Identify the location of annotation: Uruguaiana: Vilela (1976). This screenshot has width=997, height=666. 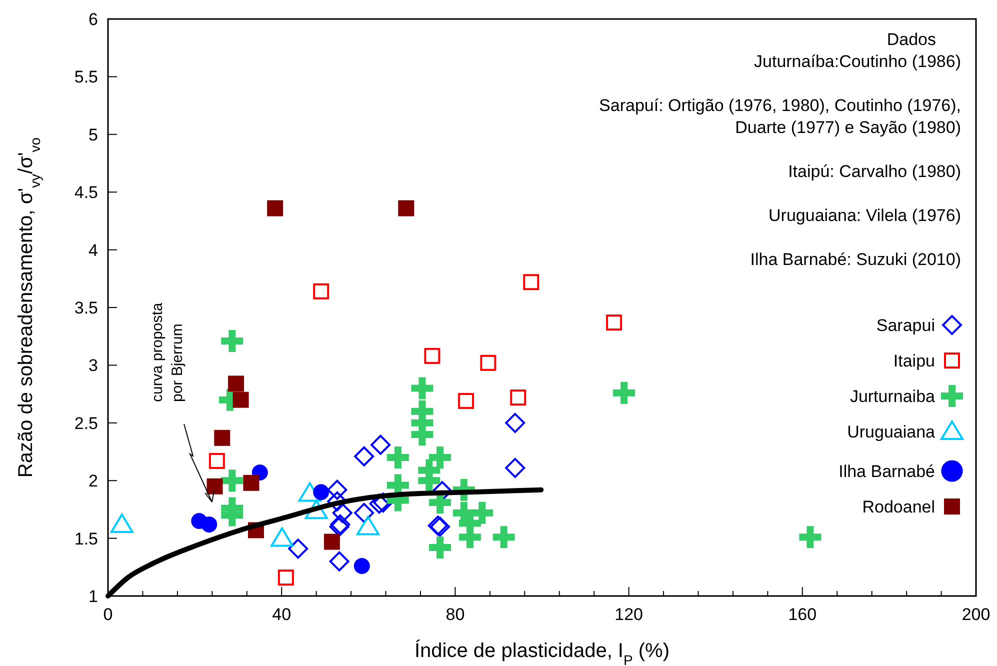
(864, 215).